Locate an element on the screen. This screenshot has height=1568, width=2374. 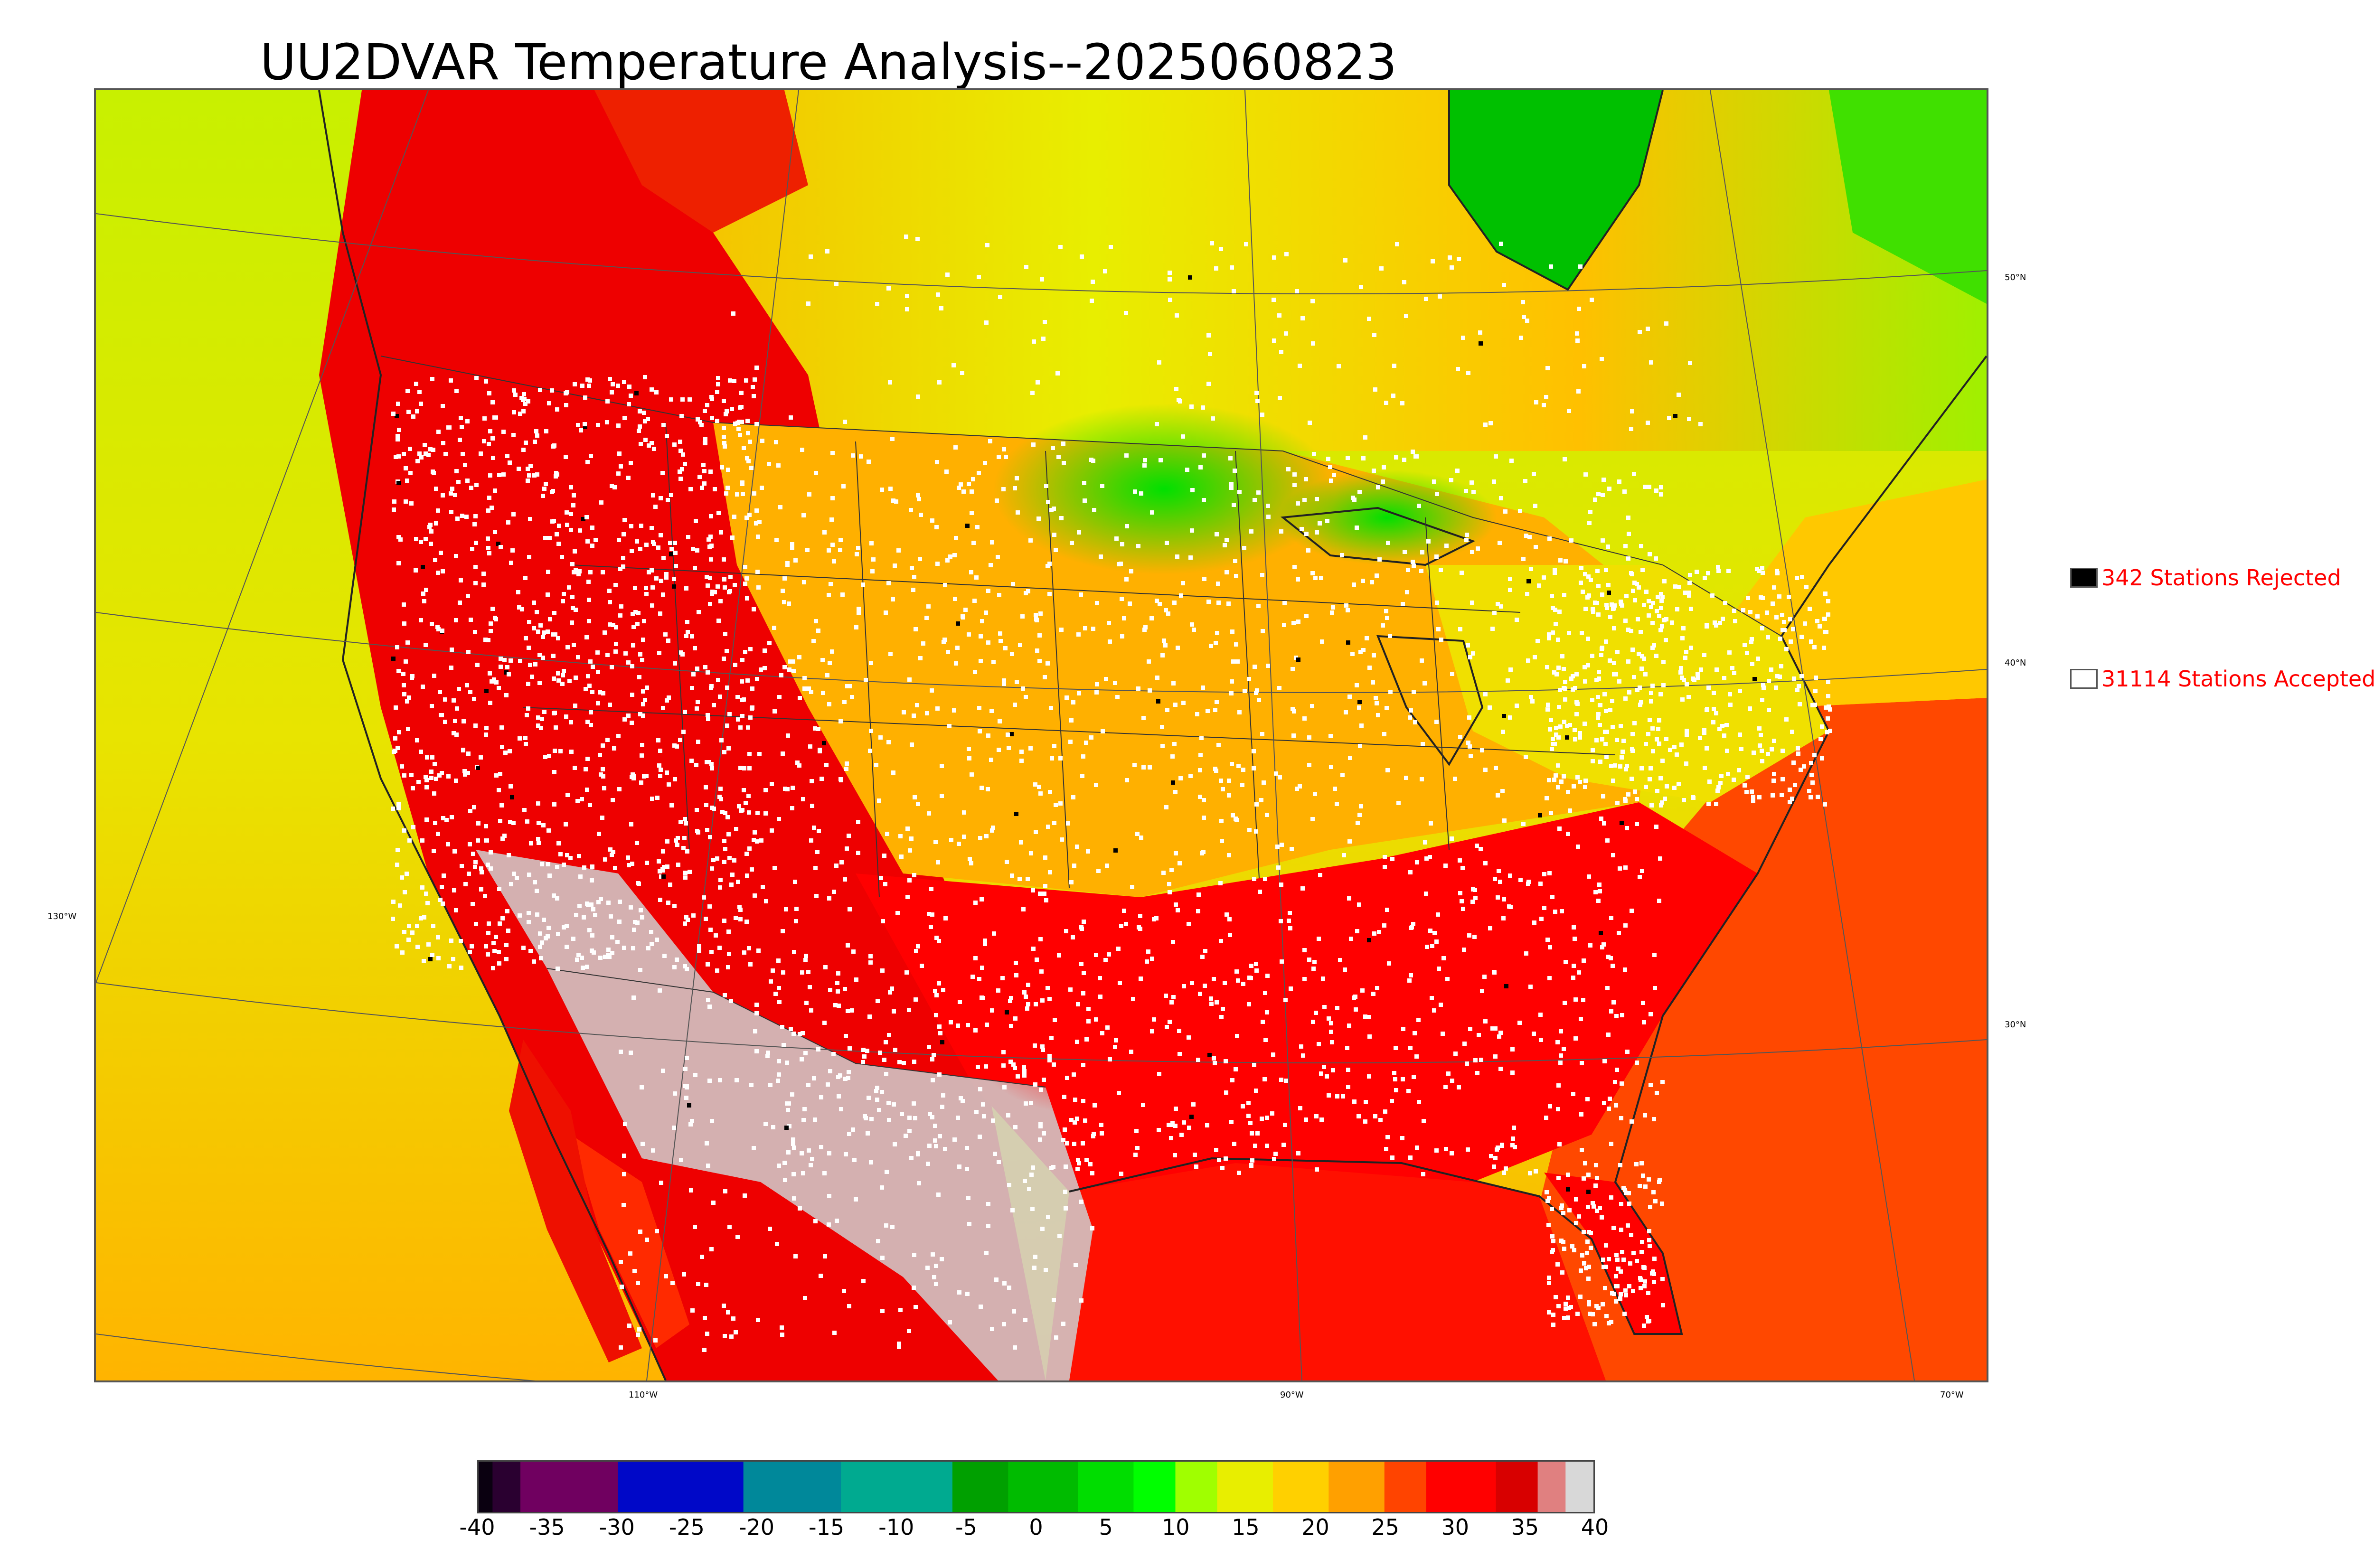
colorbar-tick-label: 0 is located at coordinates (1036, 1527).